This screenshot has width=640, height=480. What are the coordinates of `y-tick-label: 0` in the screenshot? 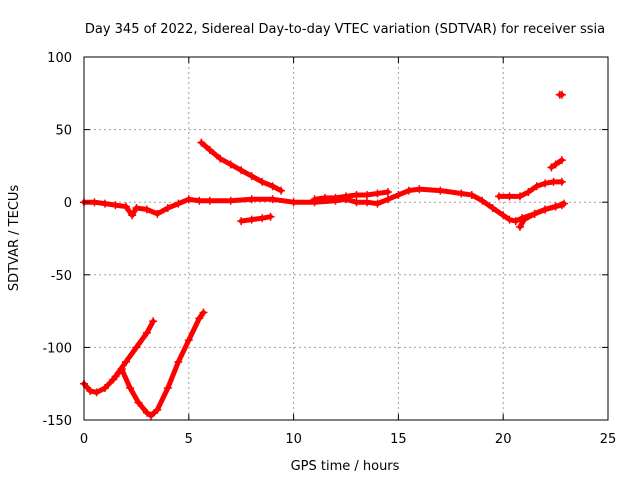 It's located at (68, 203).